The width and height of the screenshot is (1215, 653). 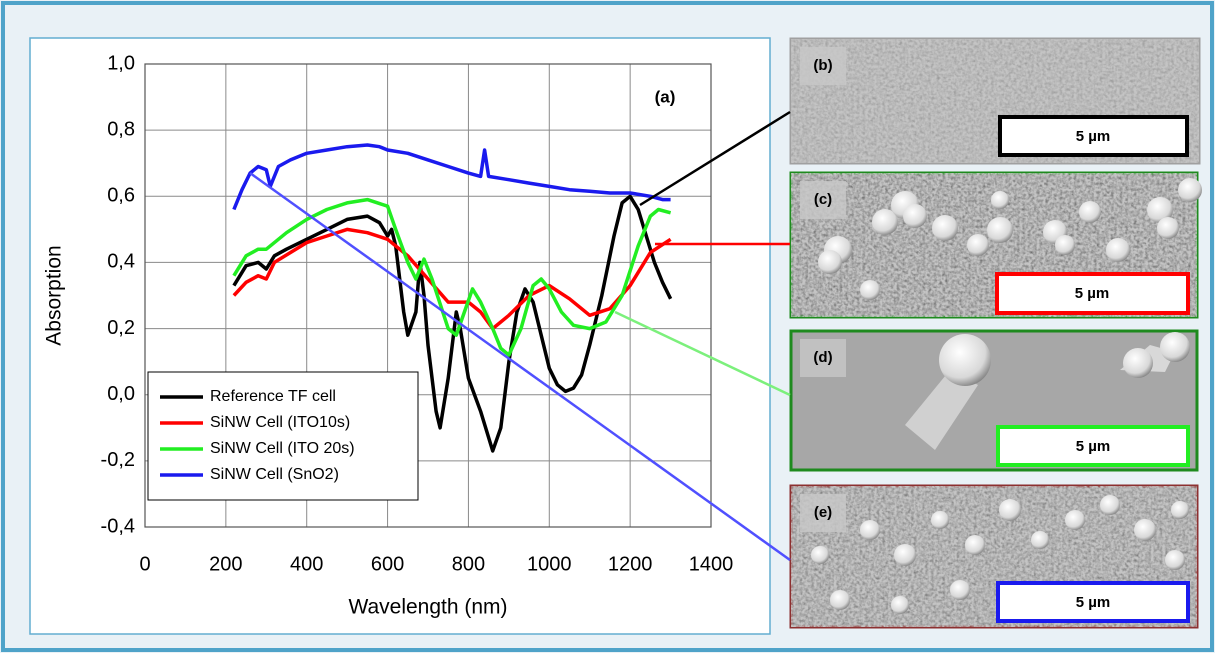 What do you see at coordinates (121, 328) in the screenshot?
I see `y-tick-label: 0,2` at bounding box center [121, 328].